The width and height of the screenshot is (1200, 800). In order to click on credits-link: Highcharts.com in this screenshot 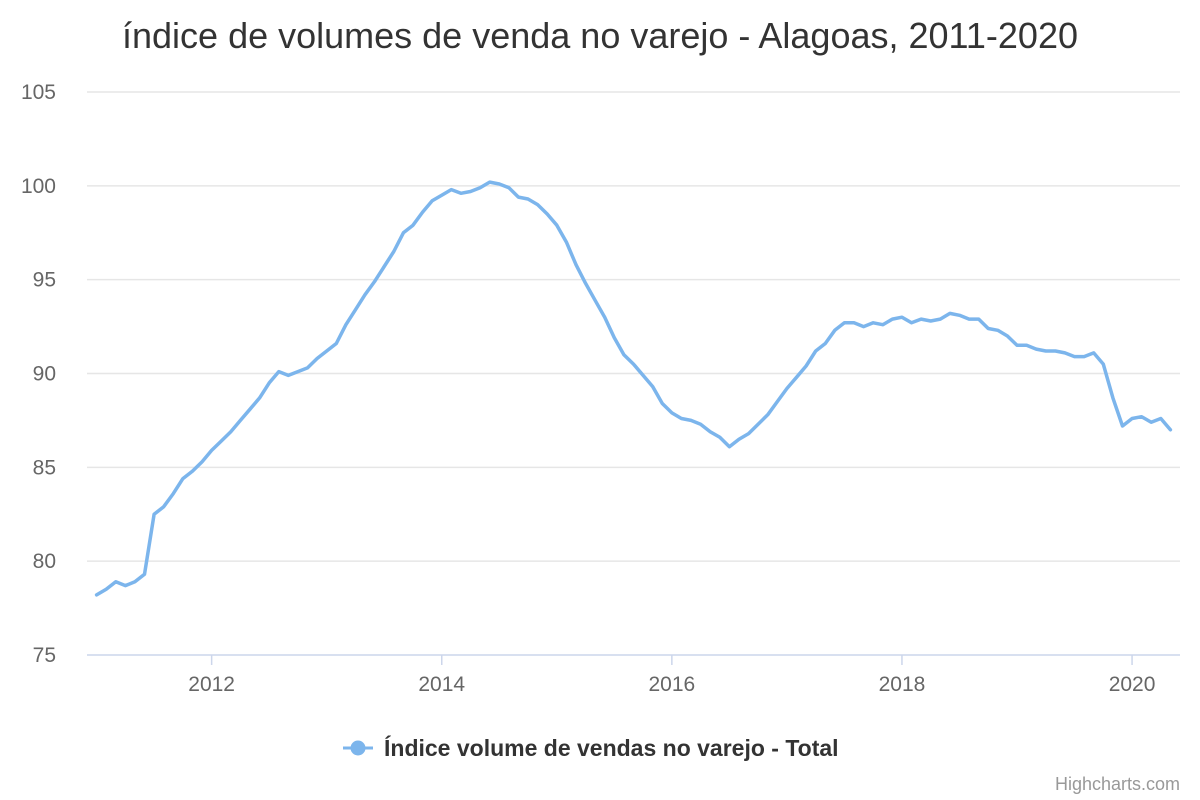, I will do `click(1117, 784)`.